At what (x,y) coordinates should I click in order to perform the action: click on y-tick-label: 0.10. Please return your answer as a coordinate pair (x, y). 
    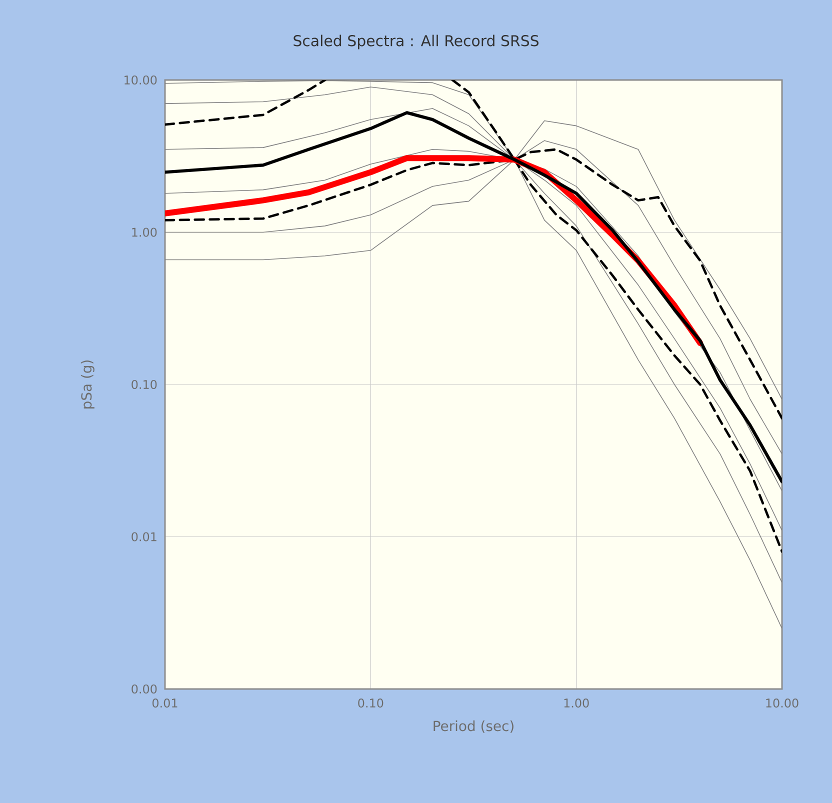
    Looking at the image, I should click on (144, 385).